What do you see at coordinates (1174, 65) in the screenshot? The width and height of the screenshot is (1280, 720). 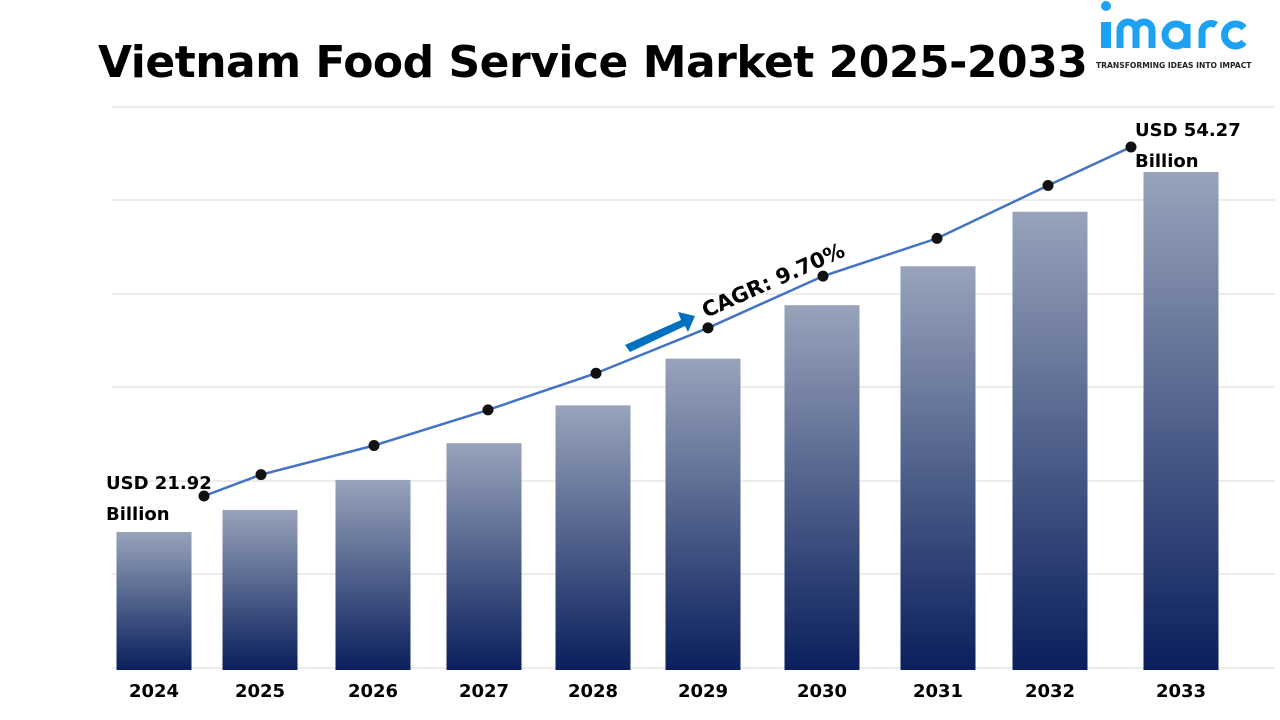 I see `svg-text: TRANSFORMING IDEAS INTO IMPACT` at bounding box center [1174, 65].